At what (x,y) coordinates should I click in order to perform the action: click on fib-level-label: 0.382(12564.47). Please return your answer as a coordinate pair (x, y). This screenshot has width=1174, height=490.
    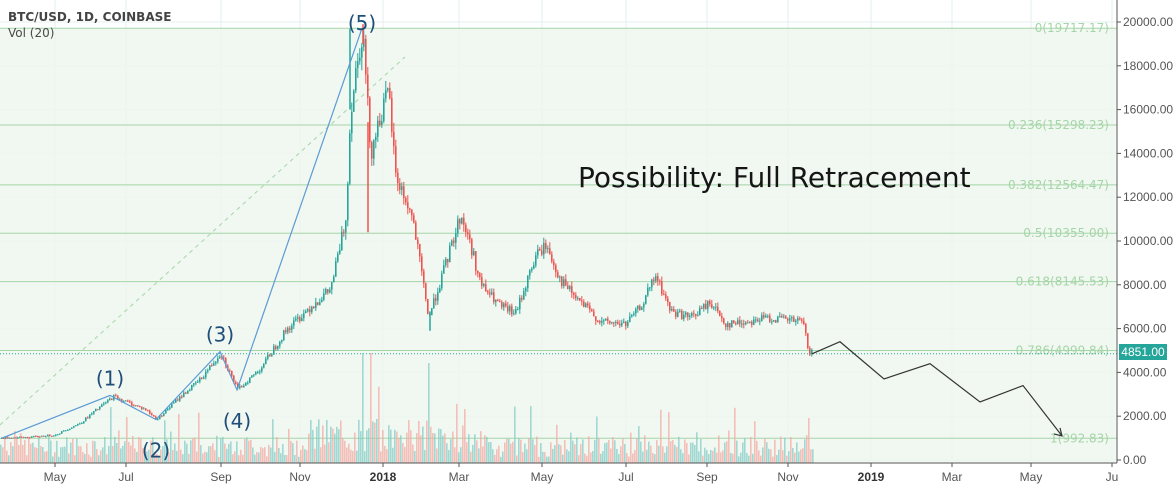
    Looking at the image, I should click on (1058, 185).